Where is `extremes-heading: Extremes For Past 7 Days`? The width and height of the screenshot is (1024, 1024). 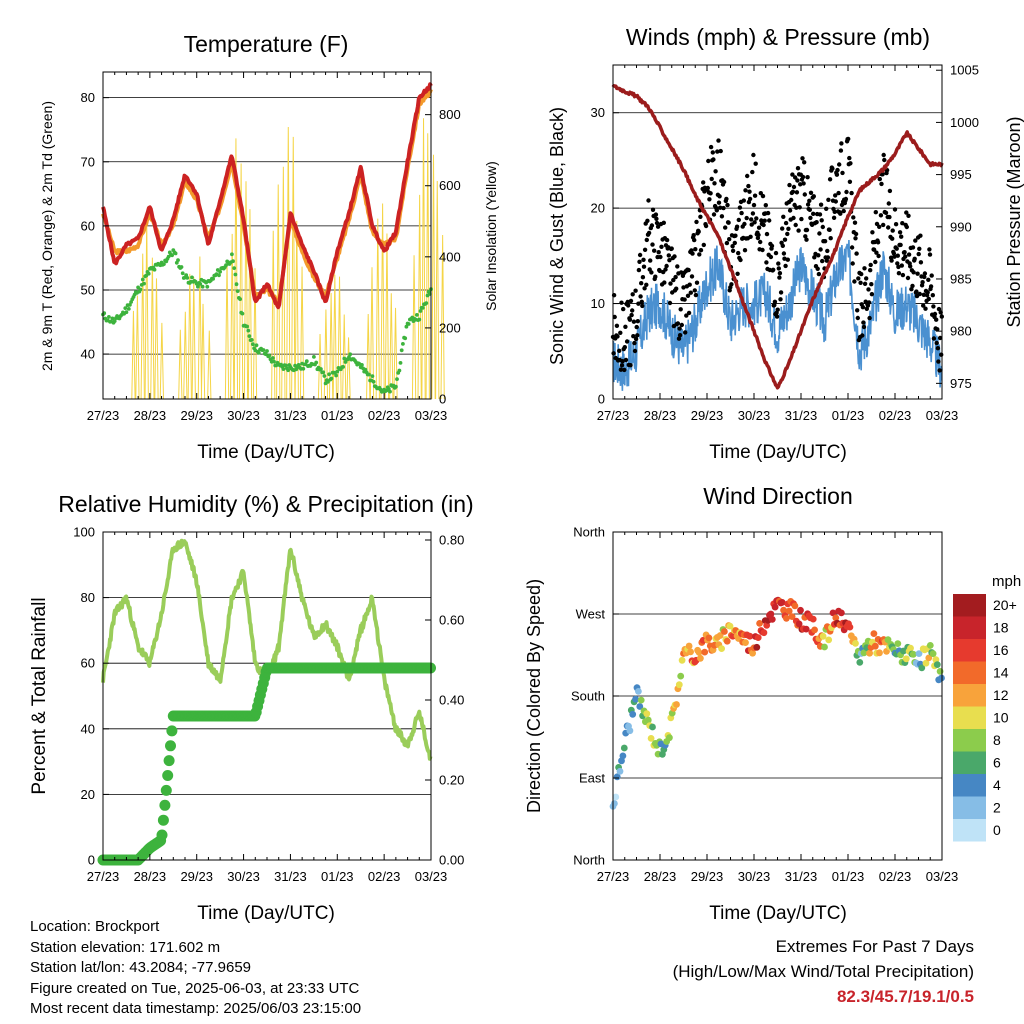
extremes-heading: Extremes For Past 7 Days is located at coordinates (874, 946).